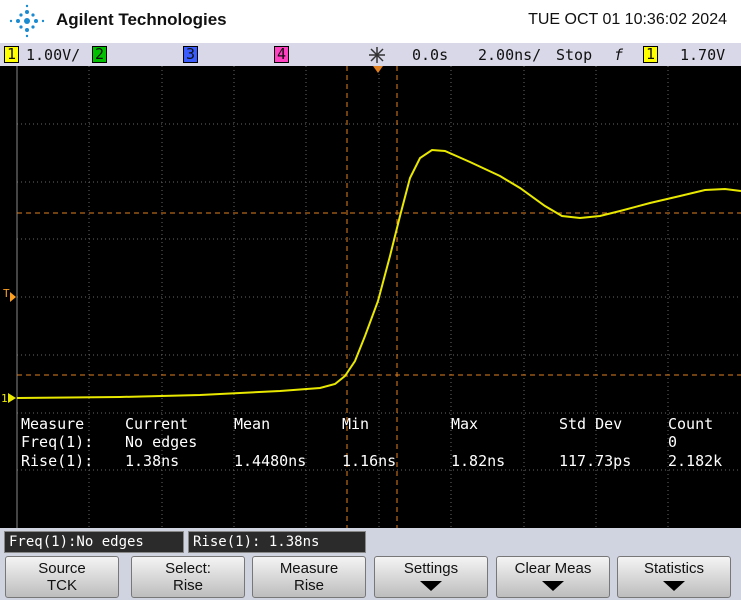  Describe the element at coordinates (57, 461) in the screenshot. I see `row-label: Rise(1):` at that location.